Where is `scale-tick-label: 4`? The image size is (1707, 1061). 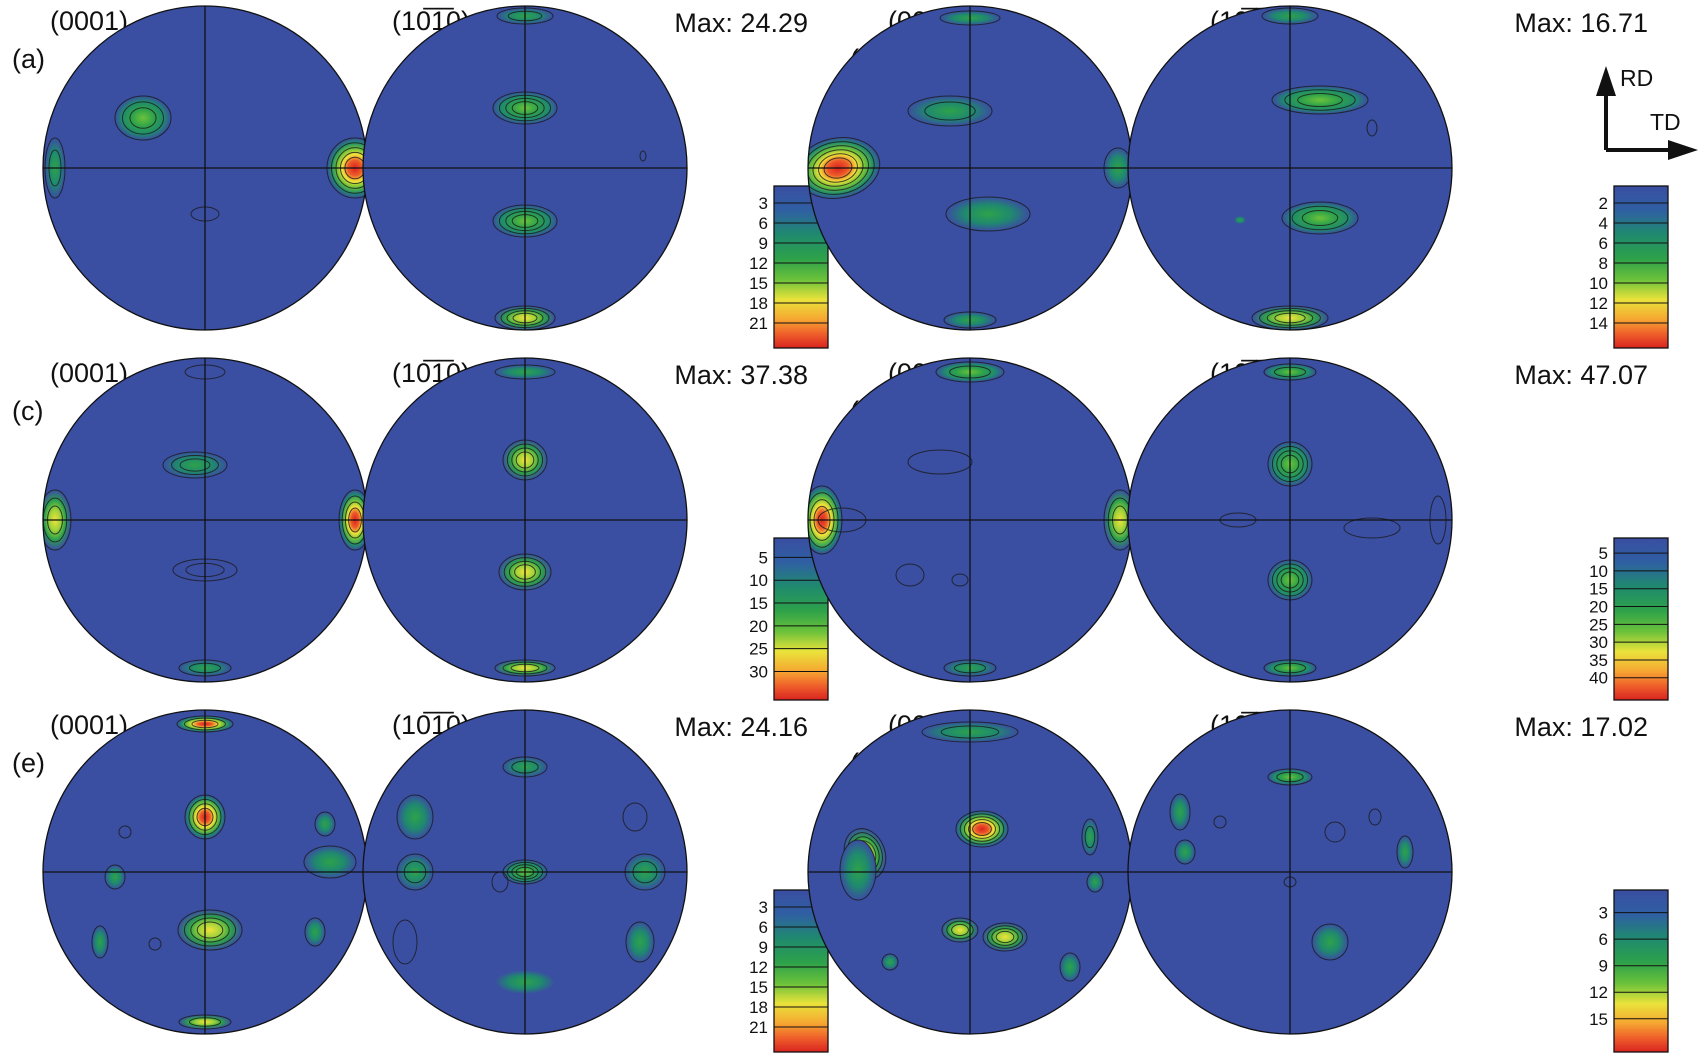 scale-tick-label: 4 is located at coordinates (1603, 223).